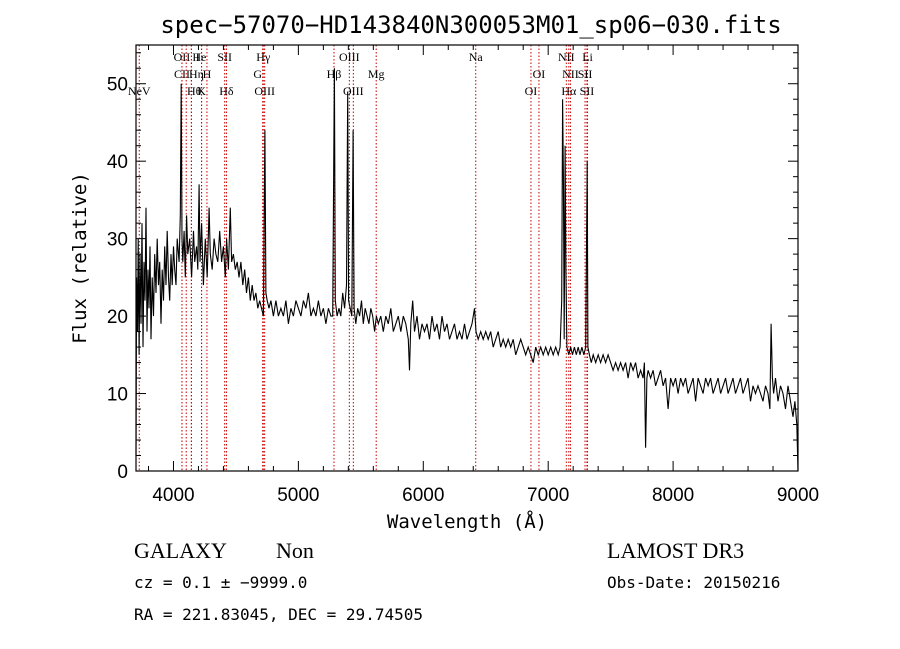  Describe the element at coordinates (201, 91) in the screenshot. I see `line-label: K` at that location.